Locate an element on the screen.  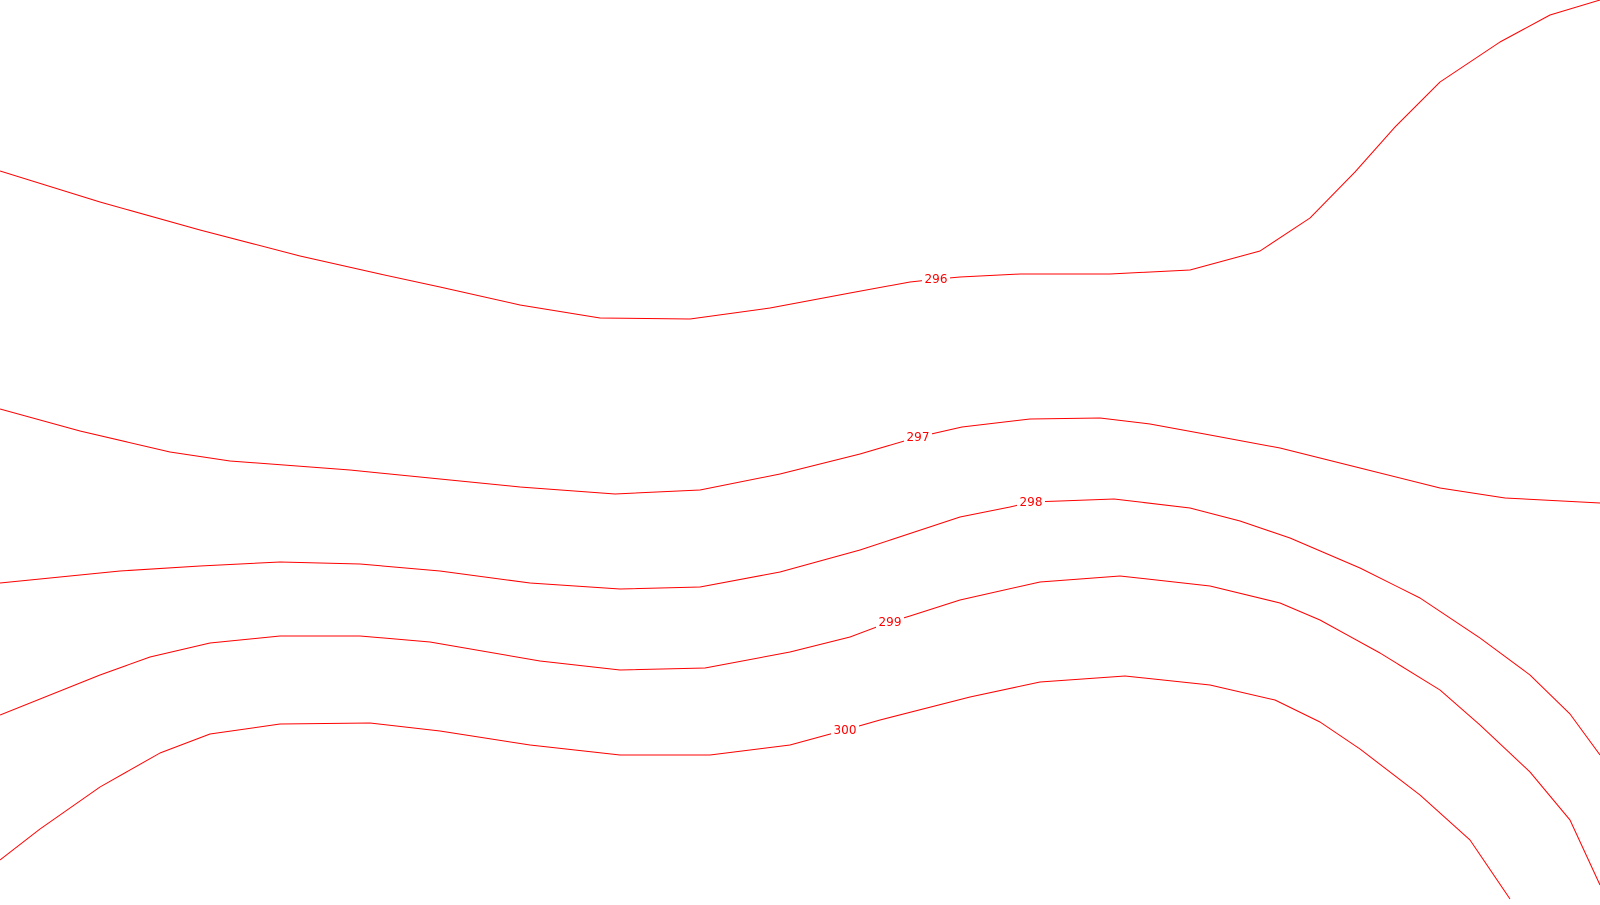
contour-label-299: 299 is located at coordinates (890, 622).